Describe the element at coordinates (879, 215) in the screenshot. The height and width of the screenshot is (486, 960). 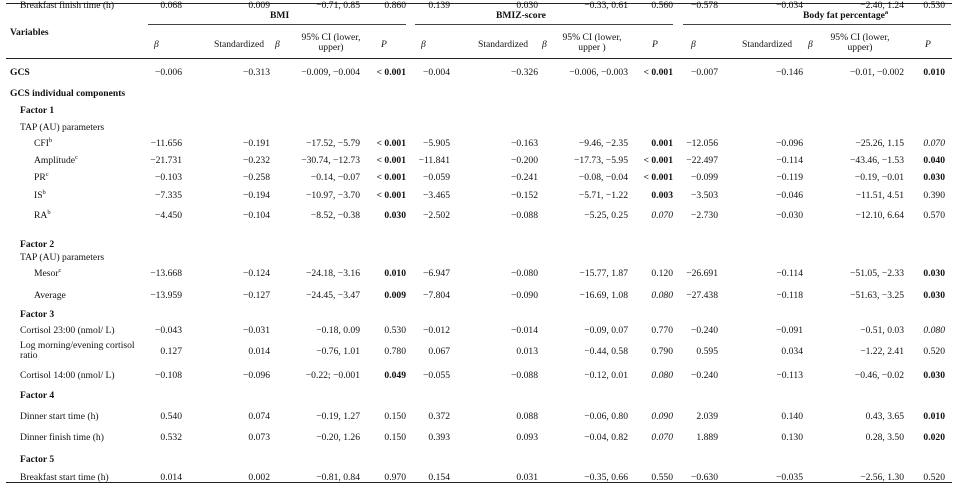
I see `cell-ci: −12.10, 6.64` at that location.